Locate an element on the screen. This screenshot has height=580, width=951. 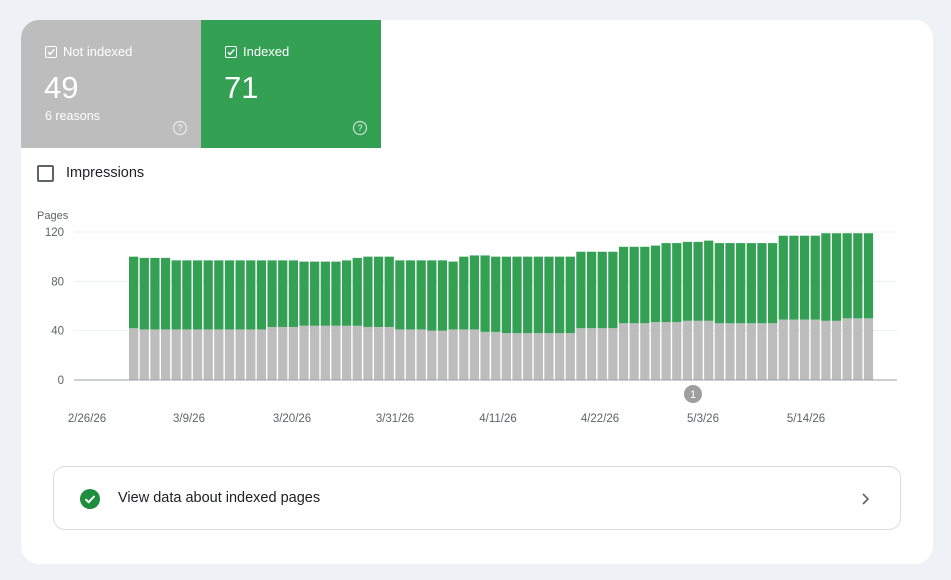
check-circle-icon is located at coordinates (90, 499).